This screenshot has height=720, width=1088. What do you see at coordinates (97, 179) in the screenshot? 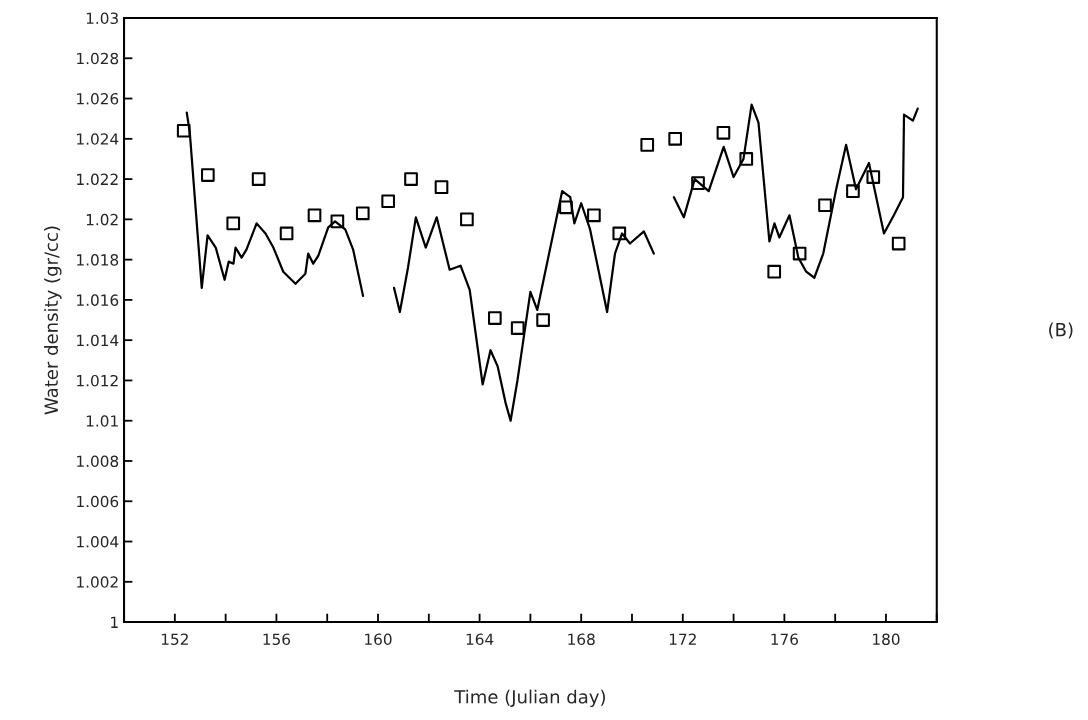
I see `y-tick-label: 1.022` at bounding box center [97, 179].